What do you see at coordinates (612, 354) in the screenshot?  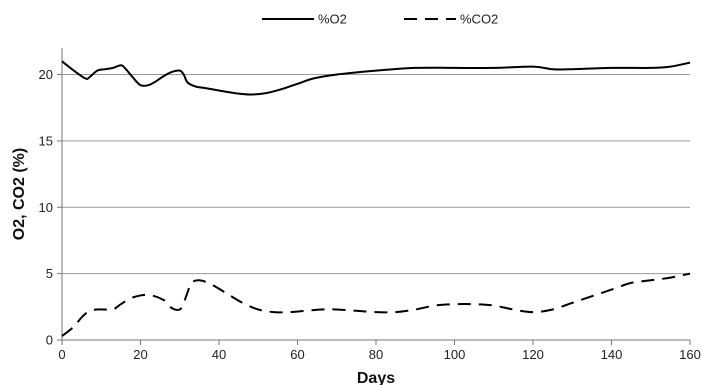 I see `x-tick-label-7: 140` at bounding box center [612, 354].